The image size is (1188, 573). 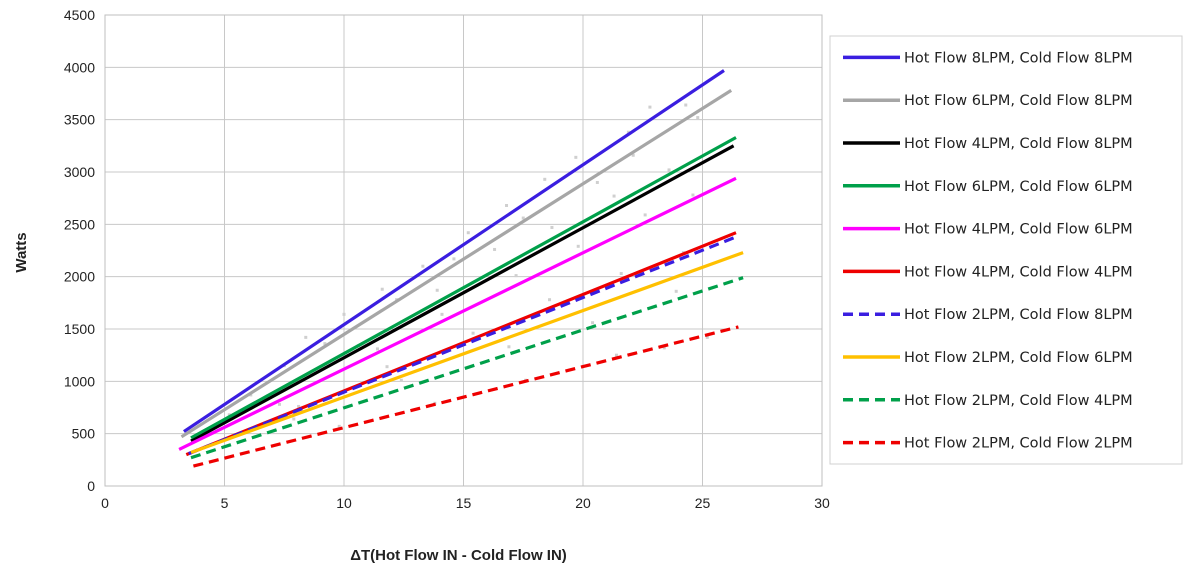 What do you see at coordinates (84, 434) in the screenshot?
I see `y-tick-label: 500` at bounding box center [84, 434].